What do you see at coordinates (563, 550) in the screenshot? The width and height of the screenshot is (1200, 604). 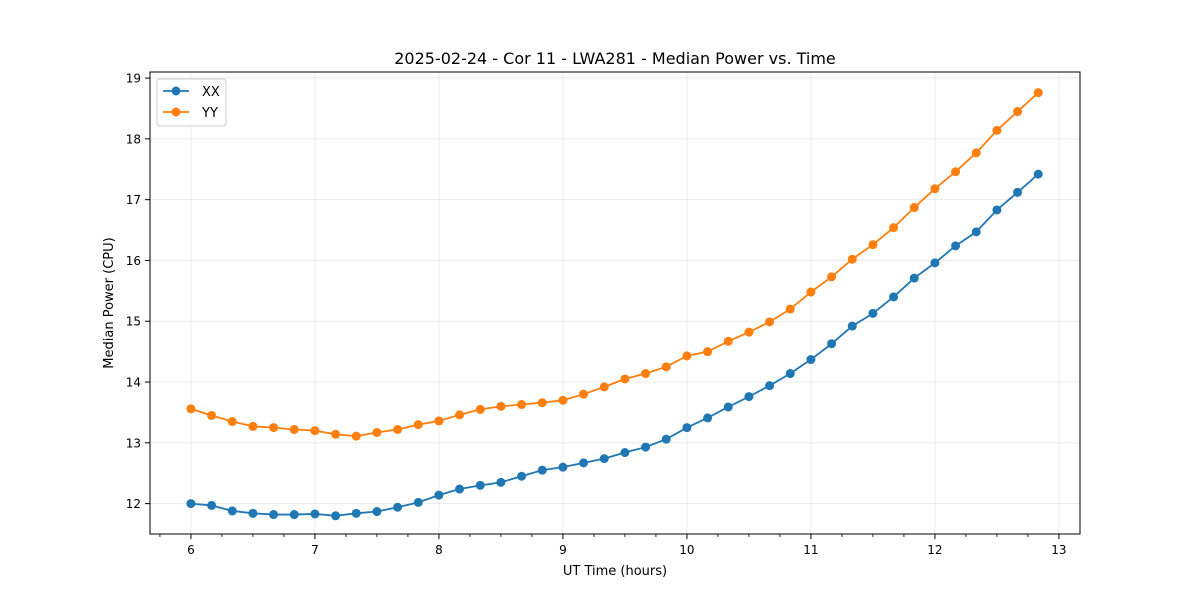 I see `x-tick-label: 9` at bounding box center [563, 550].